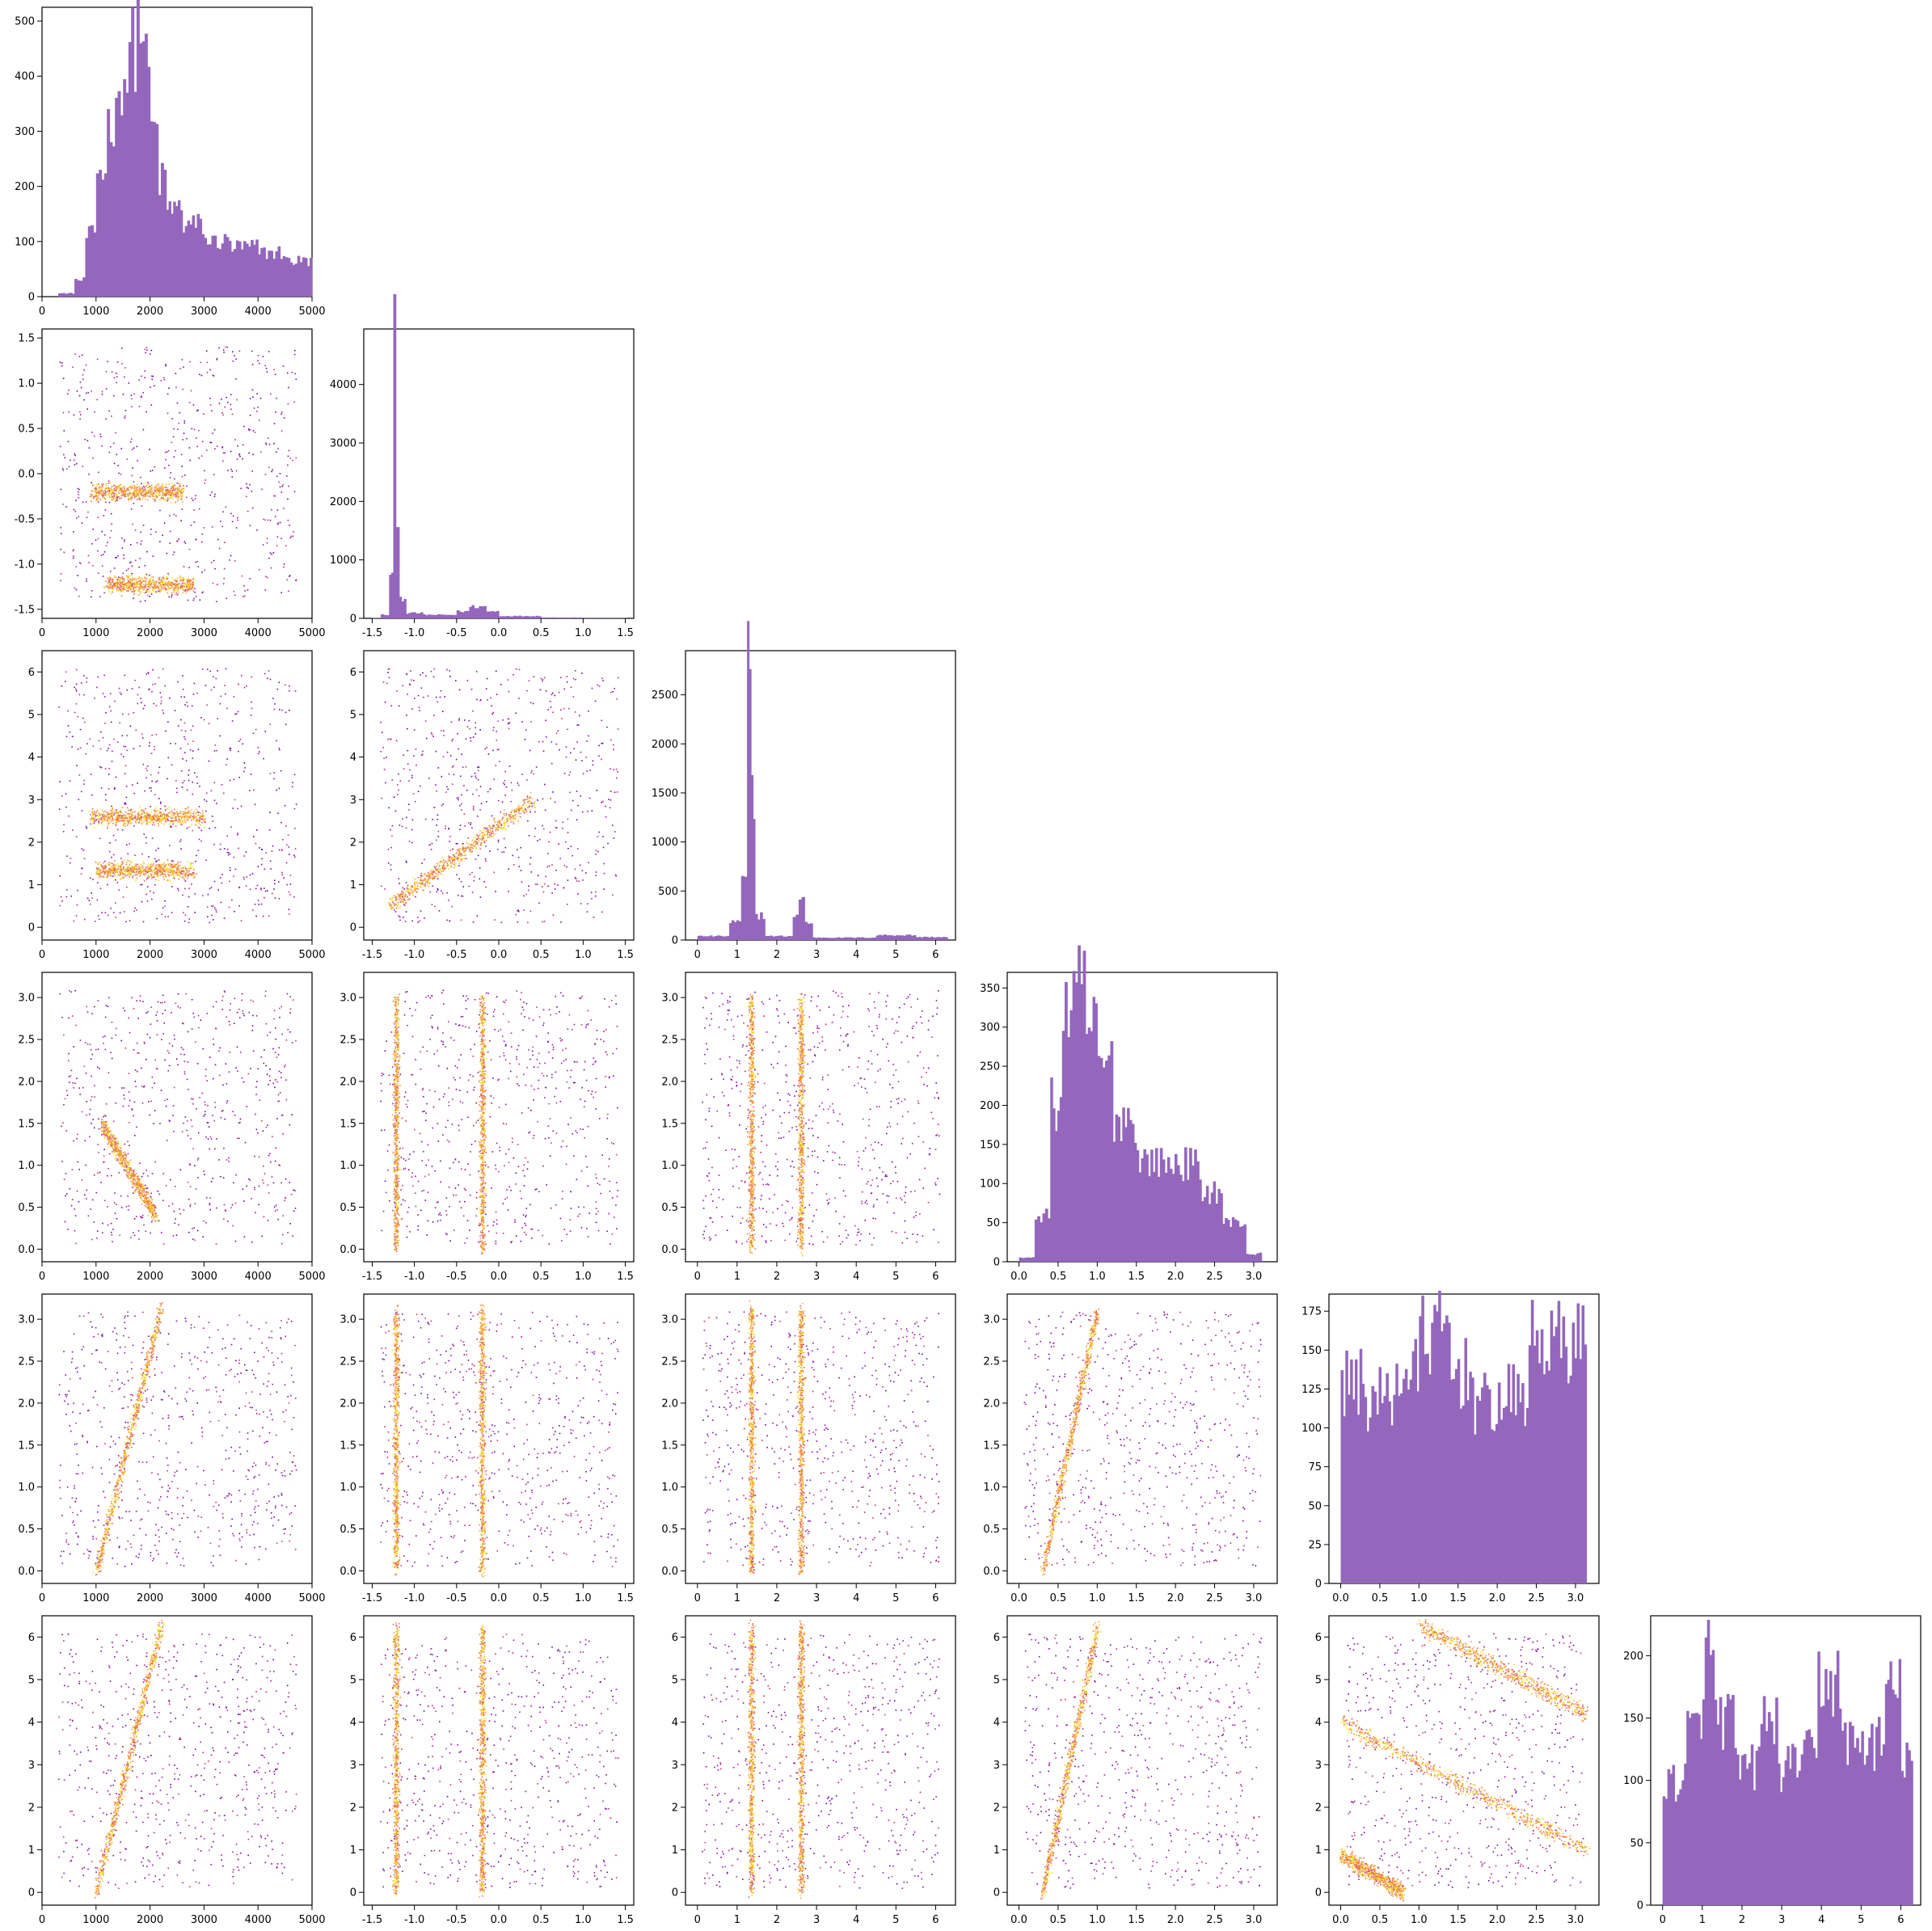 This screenshot has height=1931, width=1932. Describe the element at coordinates (1136, 1277) in the screenshot. I see `x-tick-label: 1.5` at that location.